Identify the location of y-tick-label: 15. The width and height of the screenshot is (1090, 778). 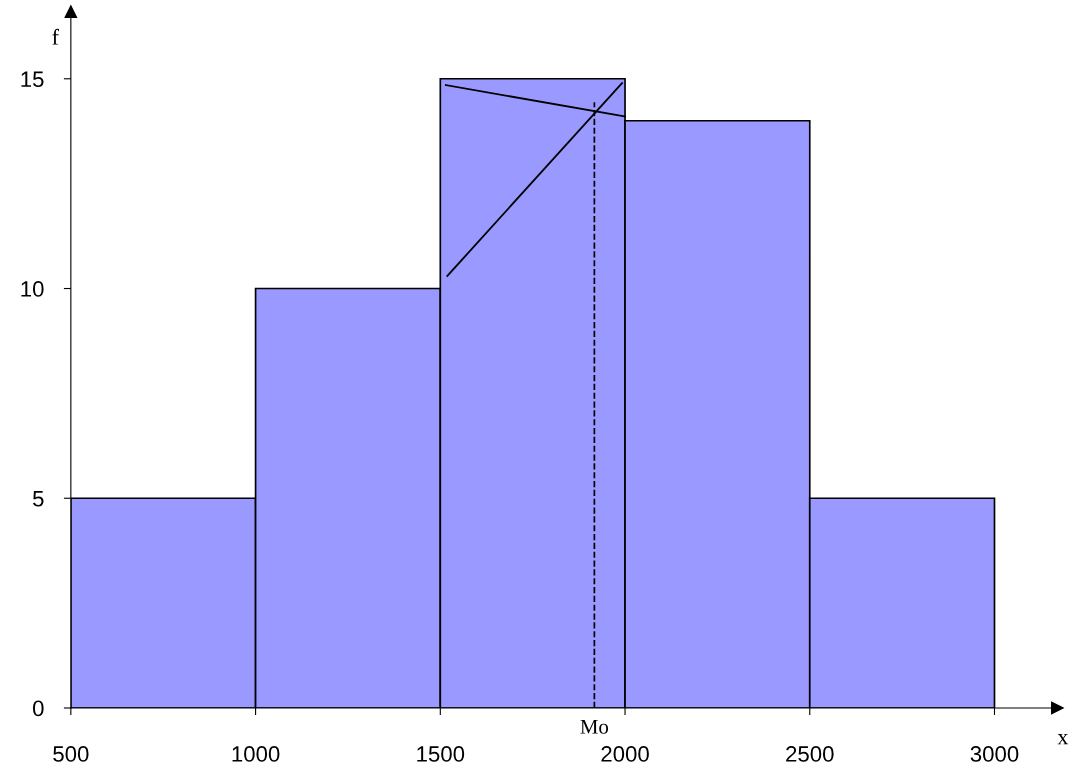
(32, 79).